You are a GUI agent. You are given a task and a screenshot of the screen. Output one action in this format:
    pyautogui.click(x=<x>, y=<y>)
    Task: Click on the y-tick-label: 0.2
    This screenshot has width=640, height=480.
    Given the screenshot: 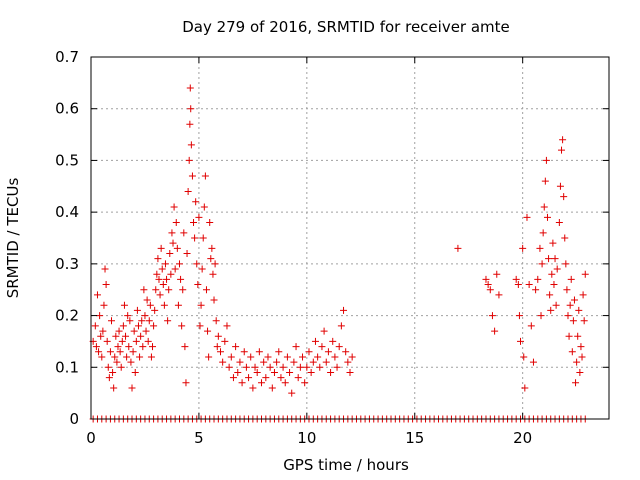 What is the action you would take?
    pyautogui.click(x=67, y=316)
    